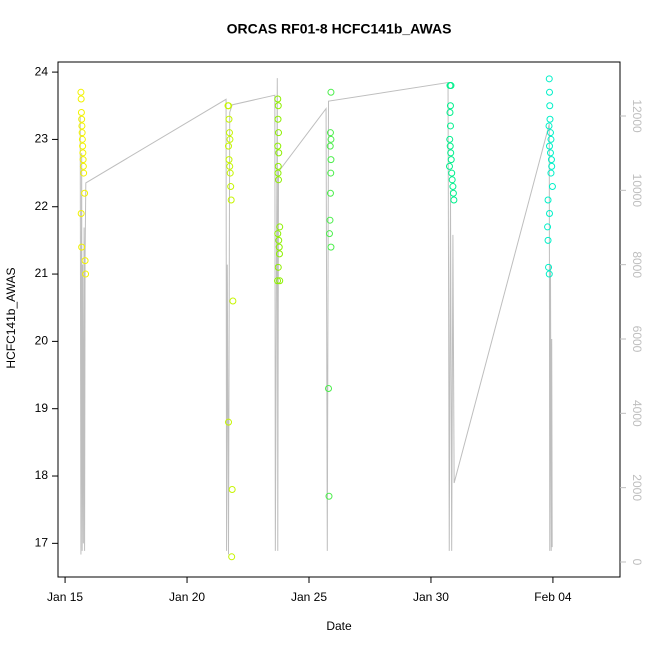 The height and width of the screenshot is (655, 650). I want to click on y-tick-label: 22, so click(42, 206).